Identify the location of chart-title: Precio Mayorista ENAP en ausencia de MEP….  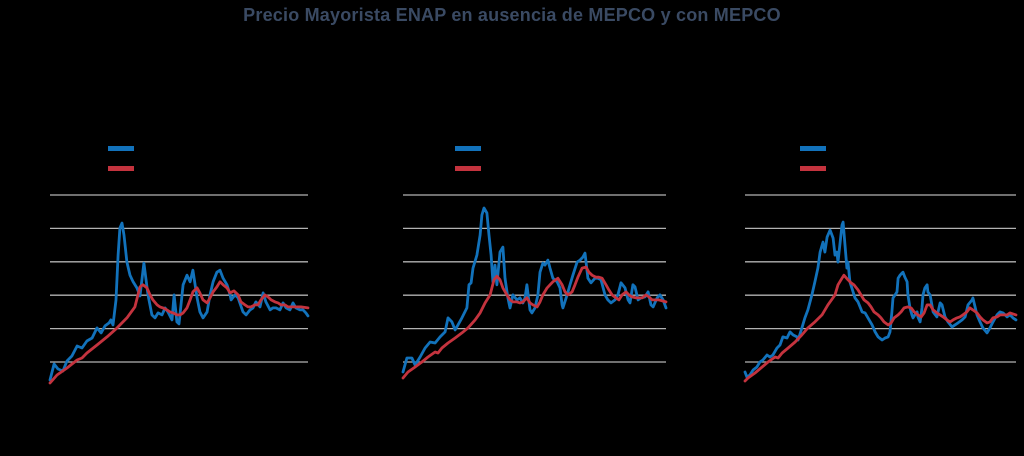
(512, 15).